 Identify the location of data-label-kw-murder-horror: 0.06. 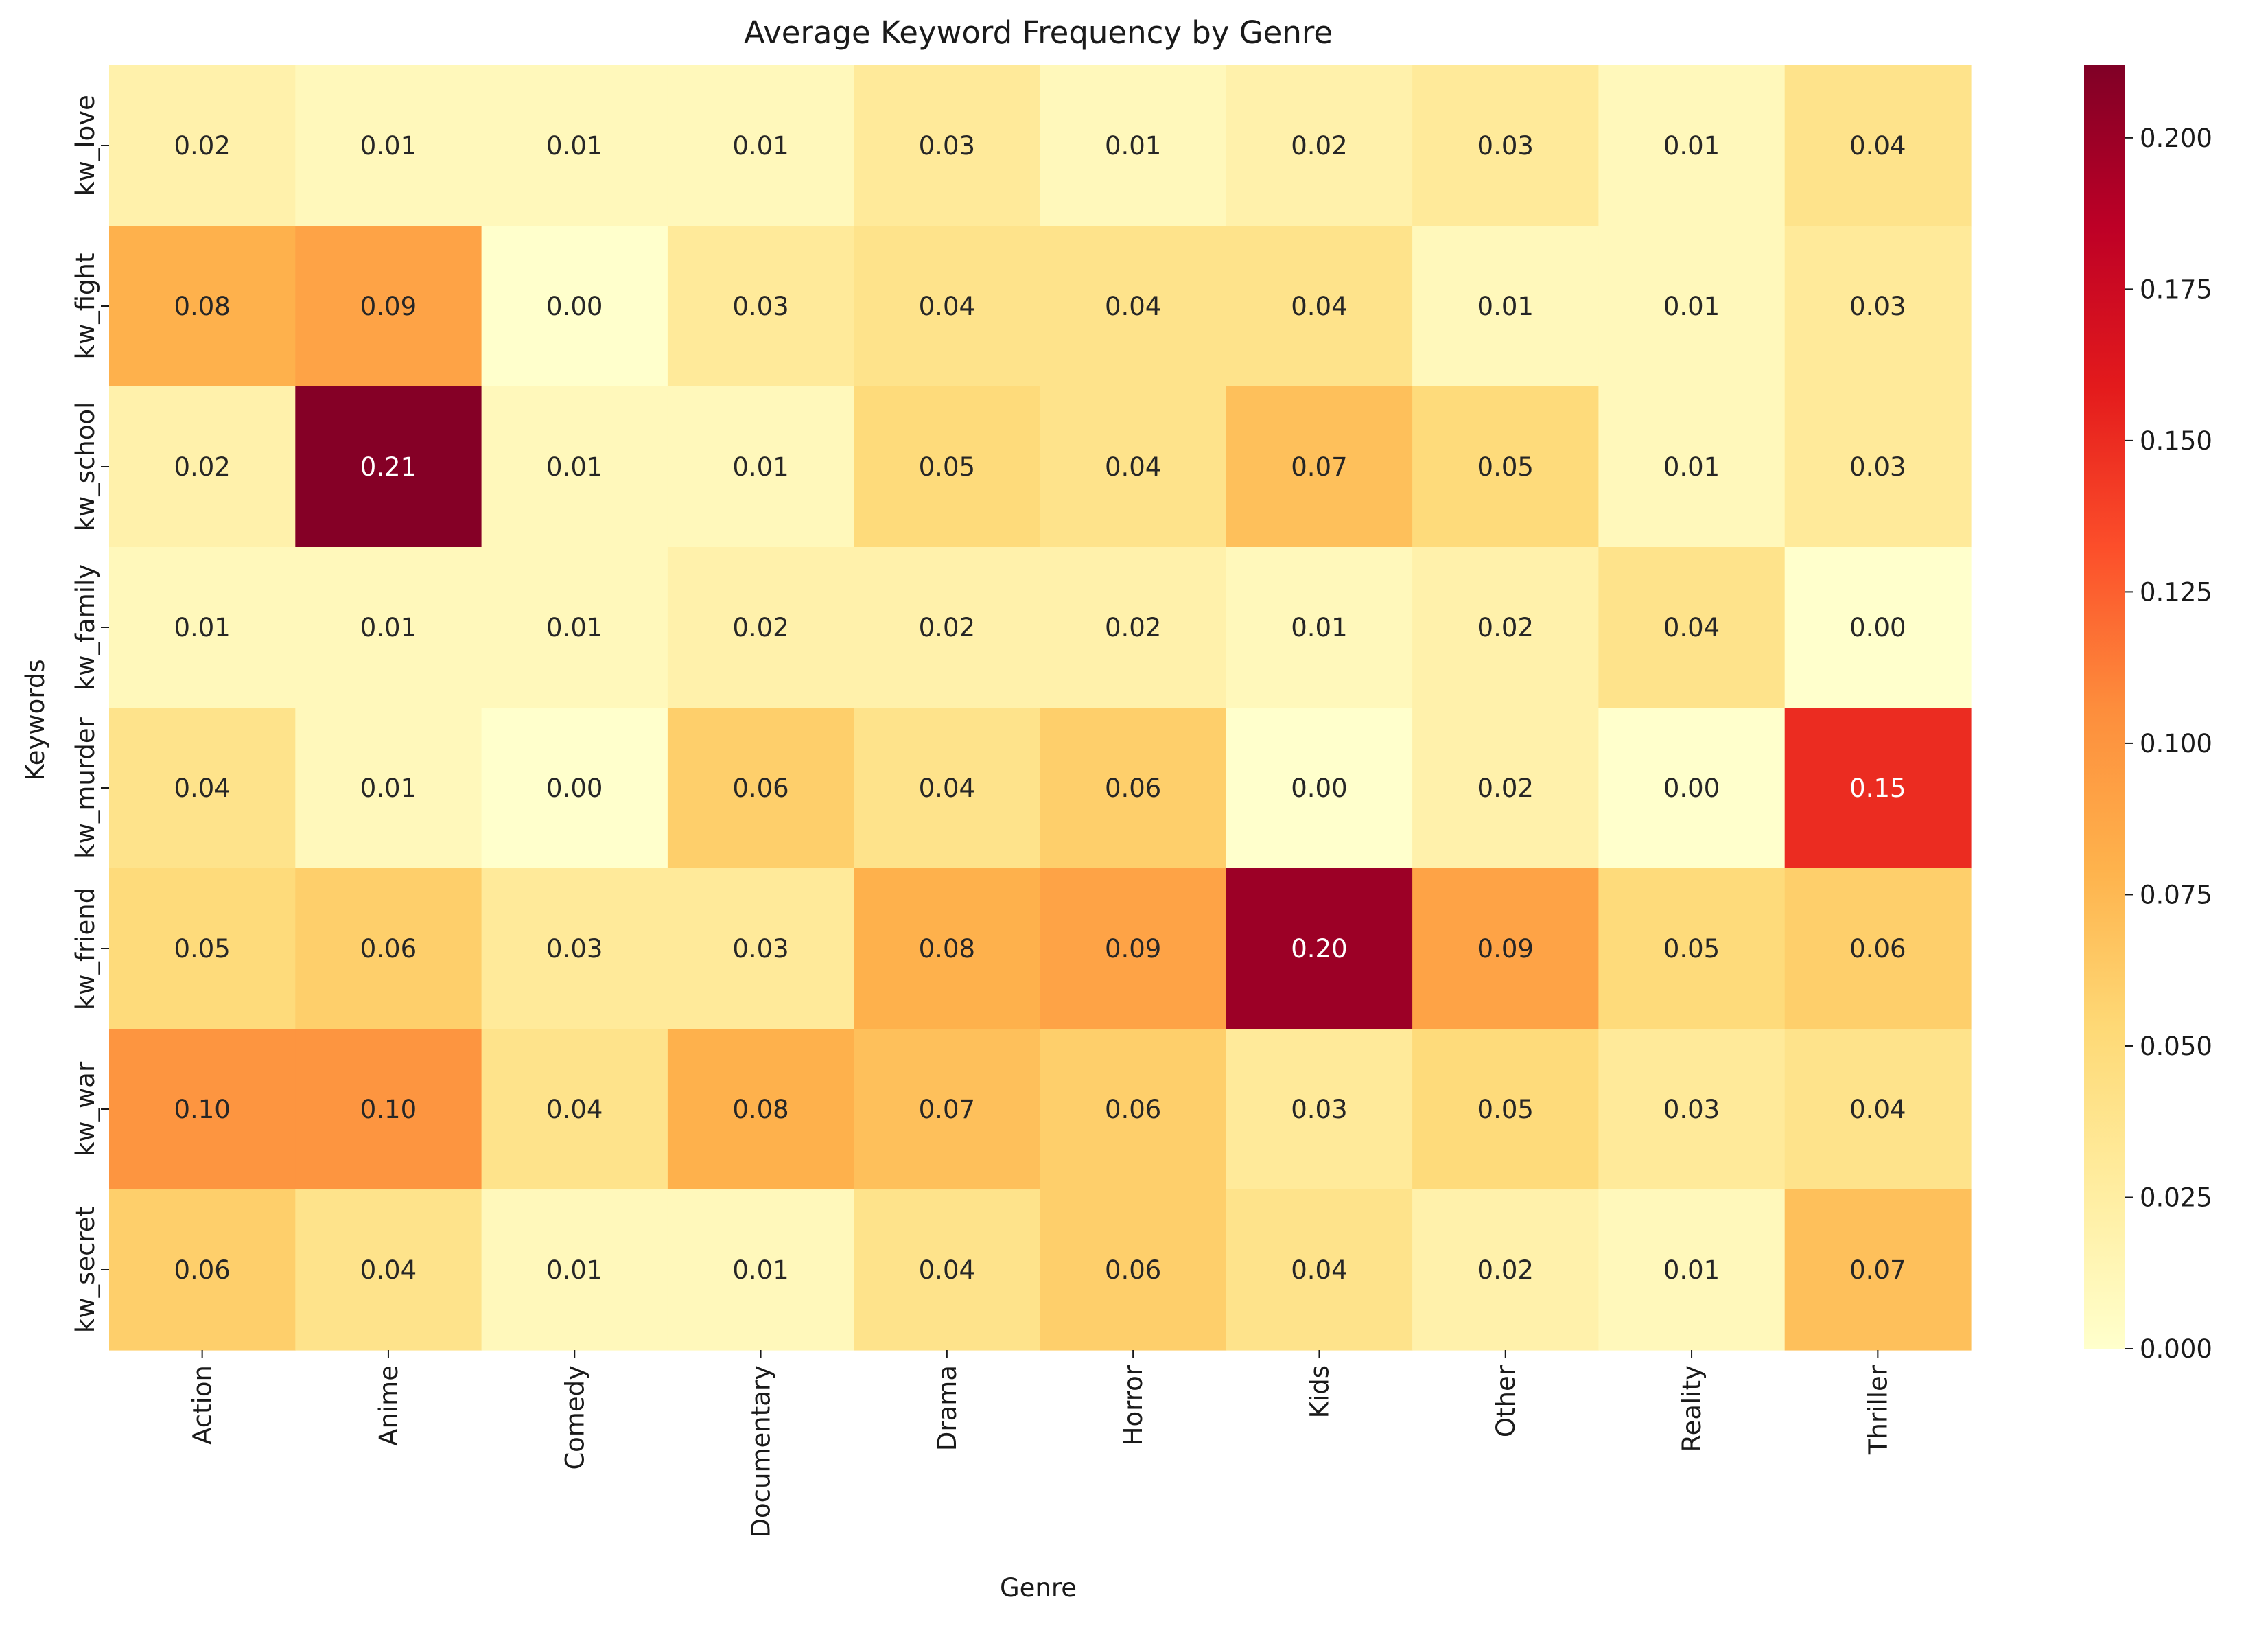
(1133, 788).